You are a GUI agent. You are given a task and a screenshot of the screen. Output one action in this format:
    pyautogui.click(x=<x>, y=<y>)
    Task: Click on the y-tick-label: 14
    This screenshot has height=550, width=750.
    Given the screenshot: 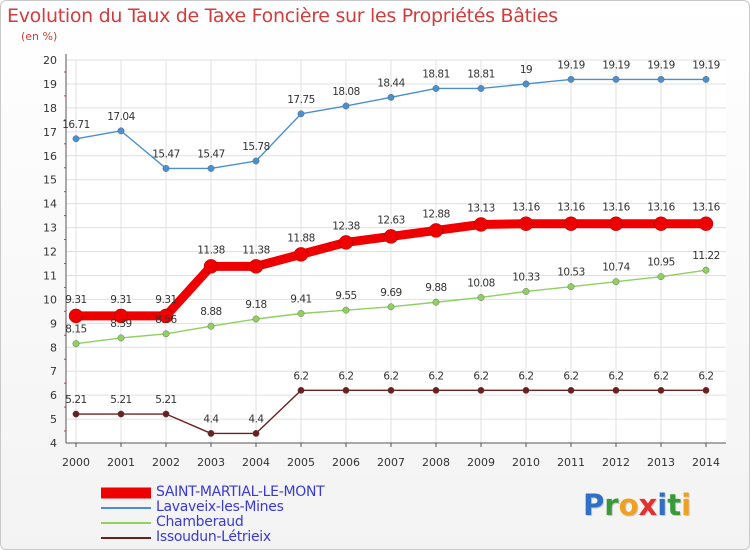 What is the action you would take?
    pyautogui.click(x=50, y=204)
    